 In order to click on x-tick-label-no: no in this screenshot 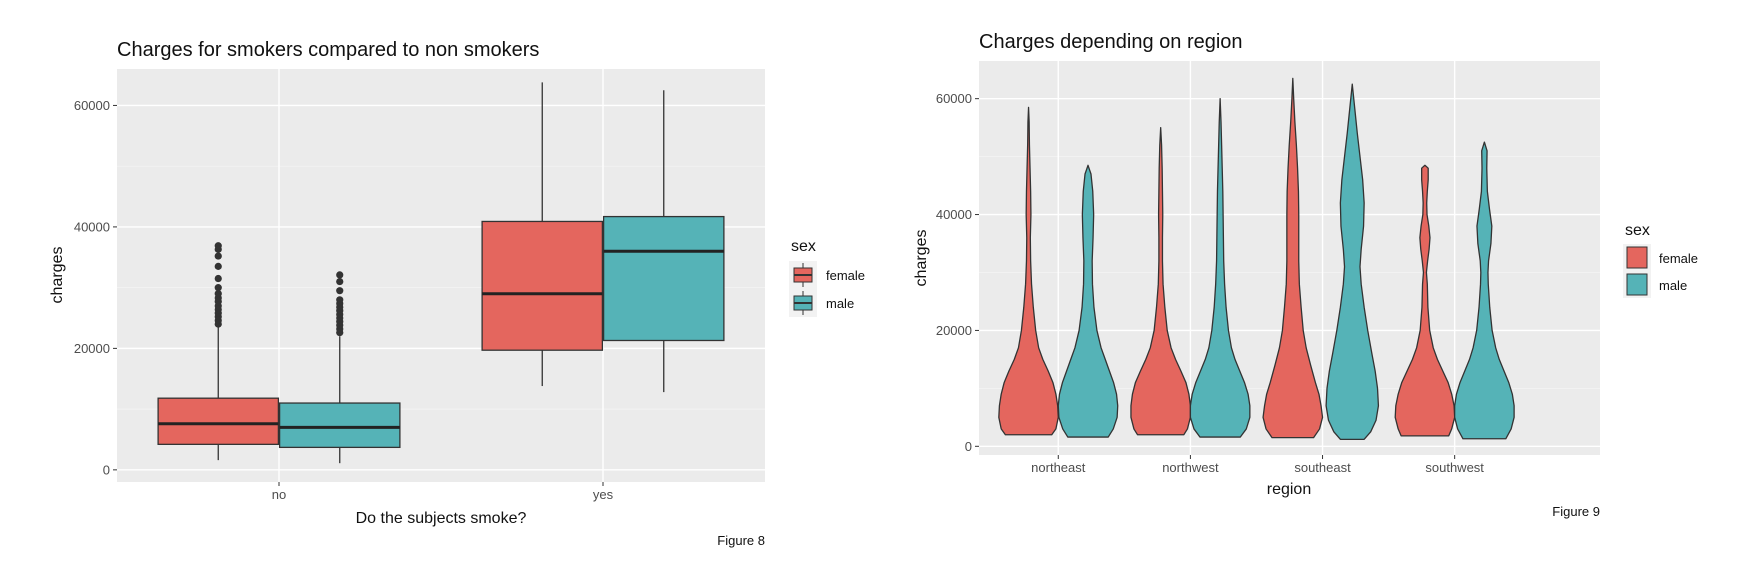, I will do `click(279, 494)`.